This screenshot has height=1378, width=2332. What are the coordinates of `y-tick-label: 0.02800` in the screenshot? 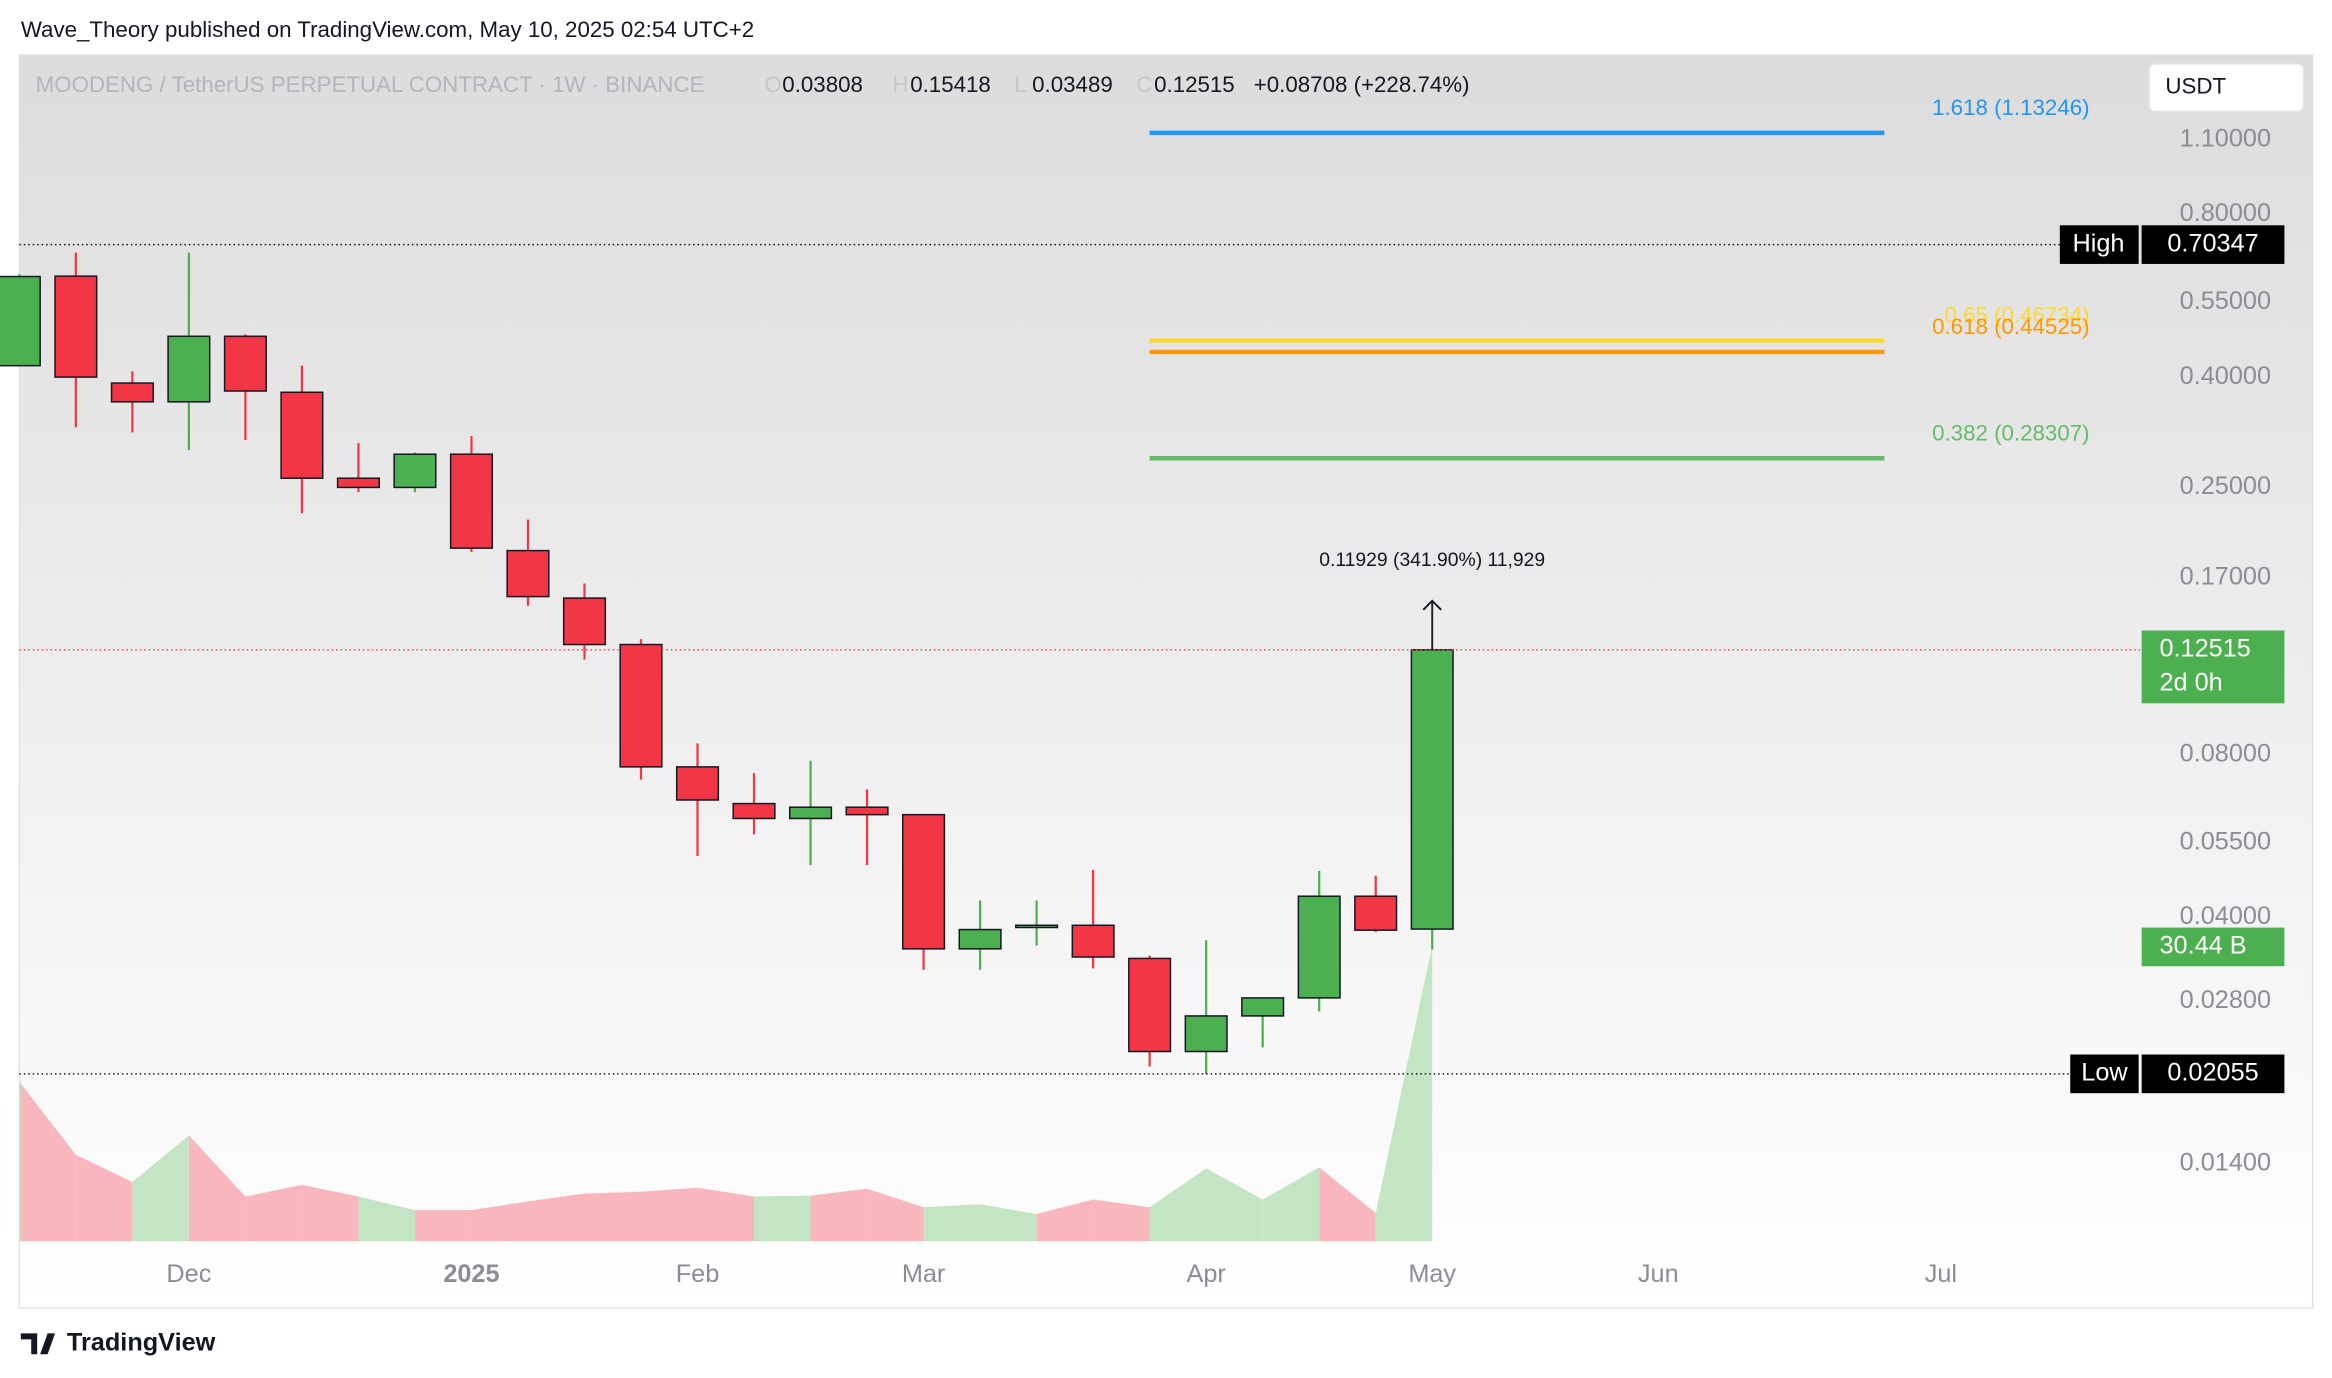 It's located at (2225, 1000).